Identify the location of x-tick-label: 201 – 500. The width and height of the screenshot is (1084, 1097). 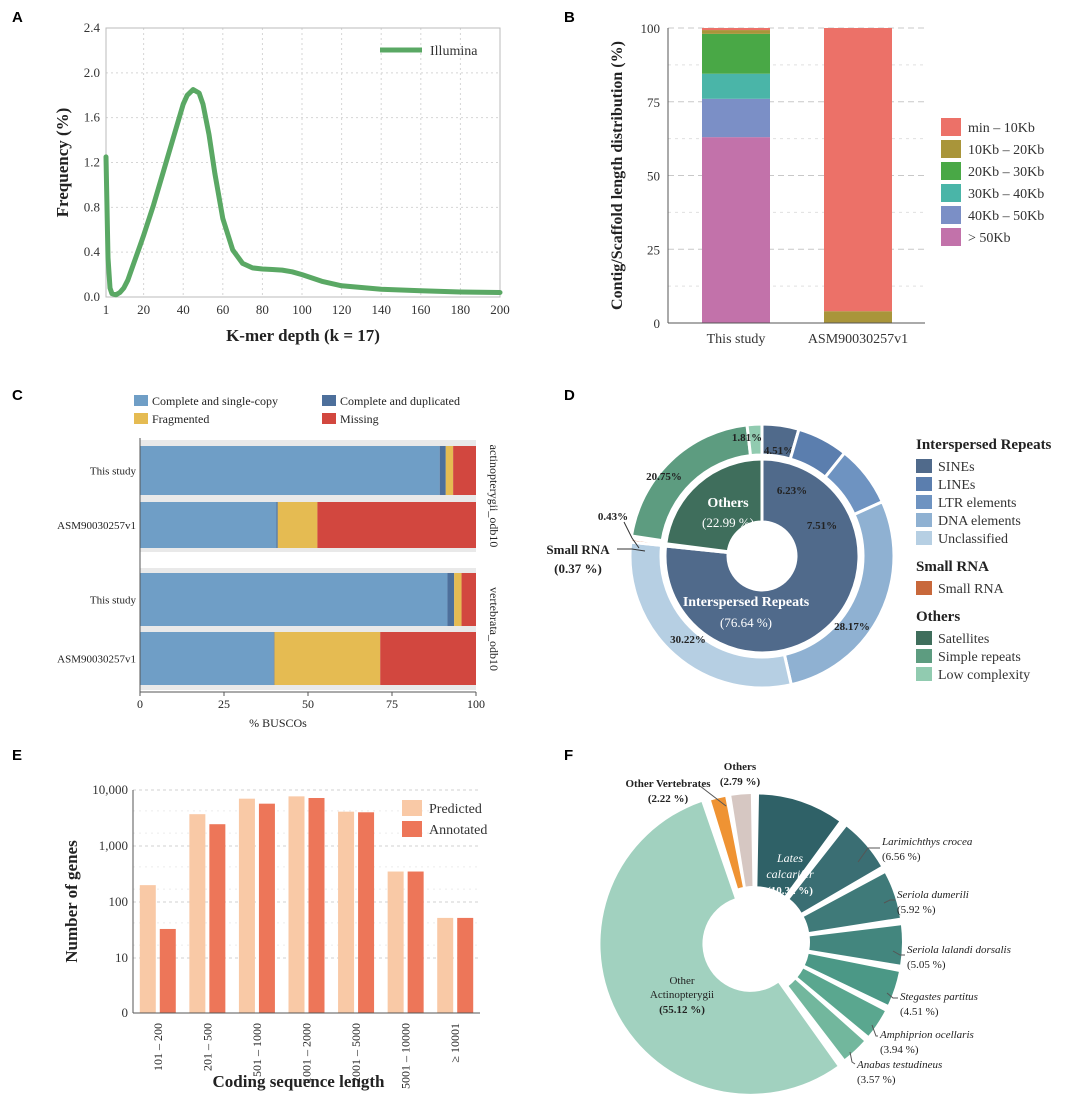
(207, 1047).